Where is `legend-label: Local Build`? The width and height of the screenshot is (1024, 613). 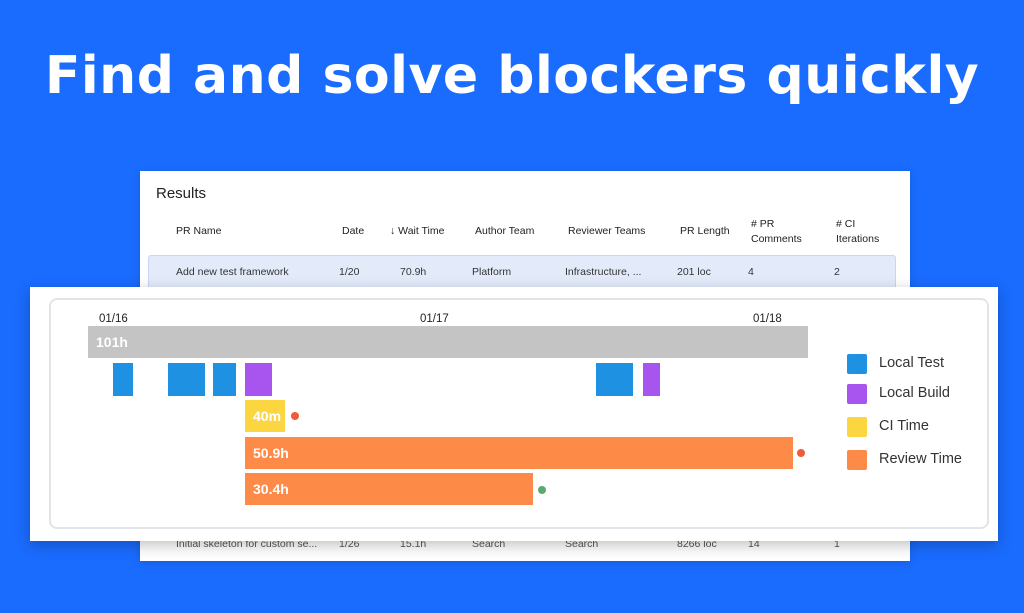 legend-label: Local Build is located at coordinates (914, 393).